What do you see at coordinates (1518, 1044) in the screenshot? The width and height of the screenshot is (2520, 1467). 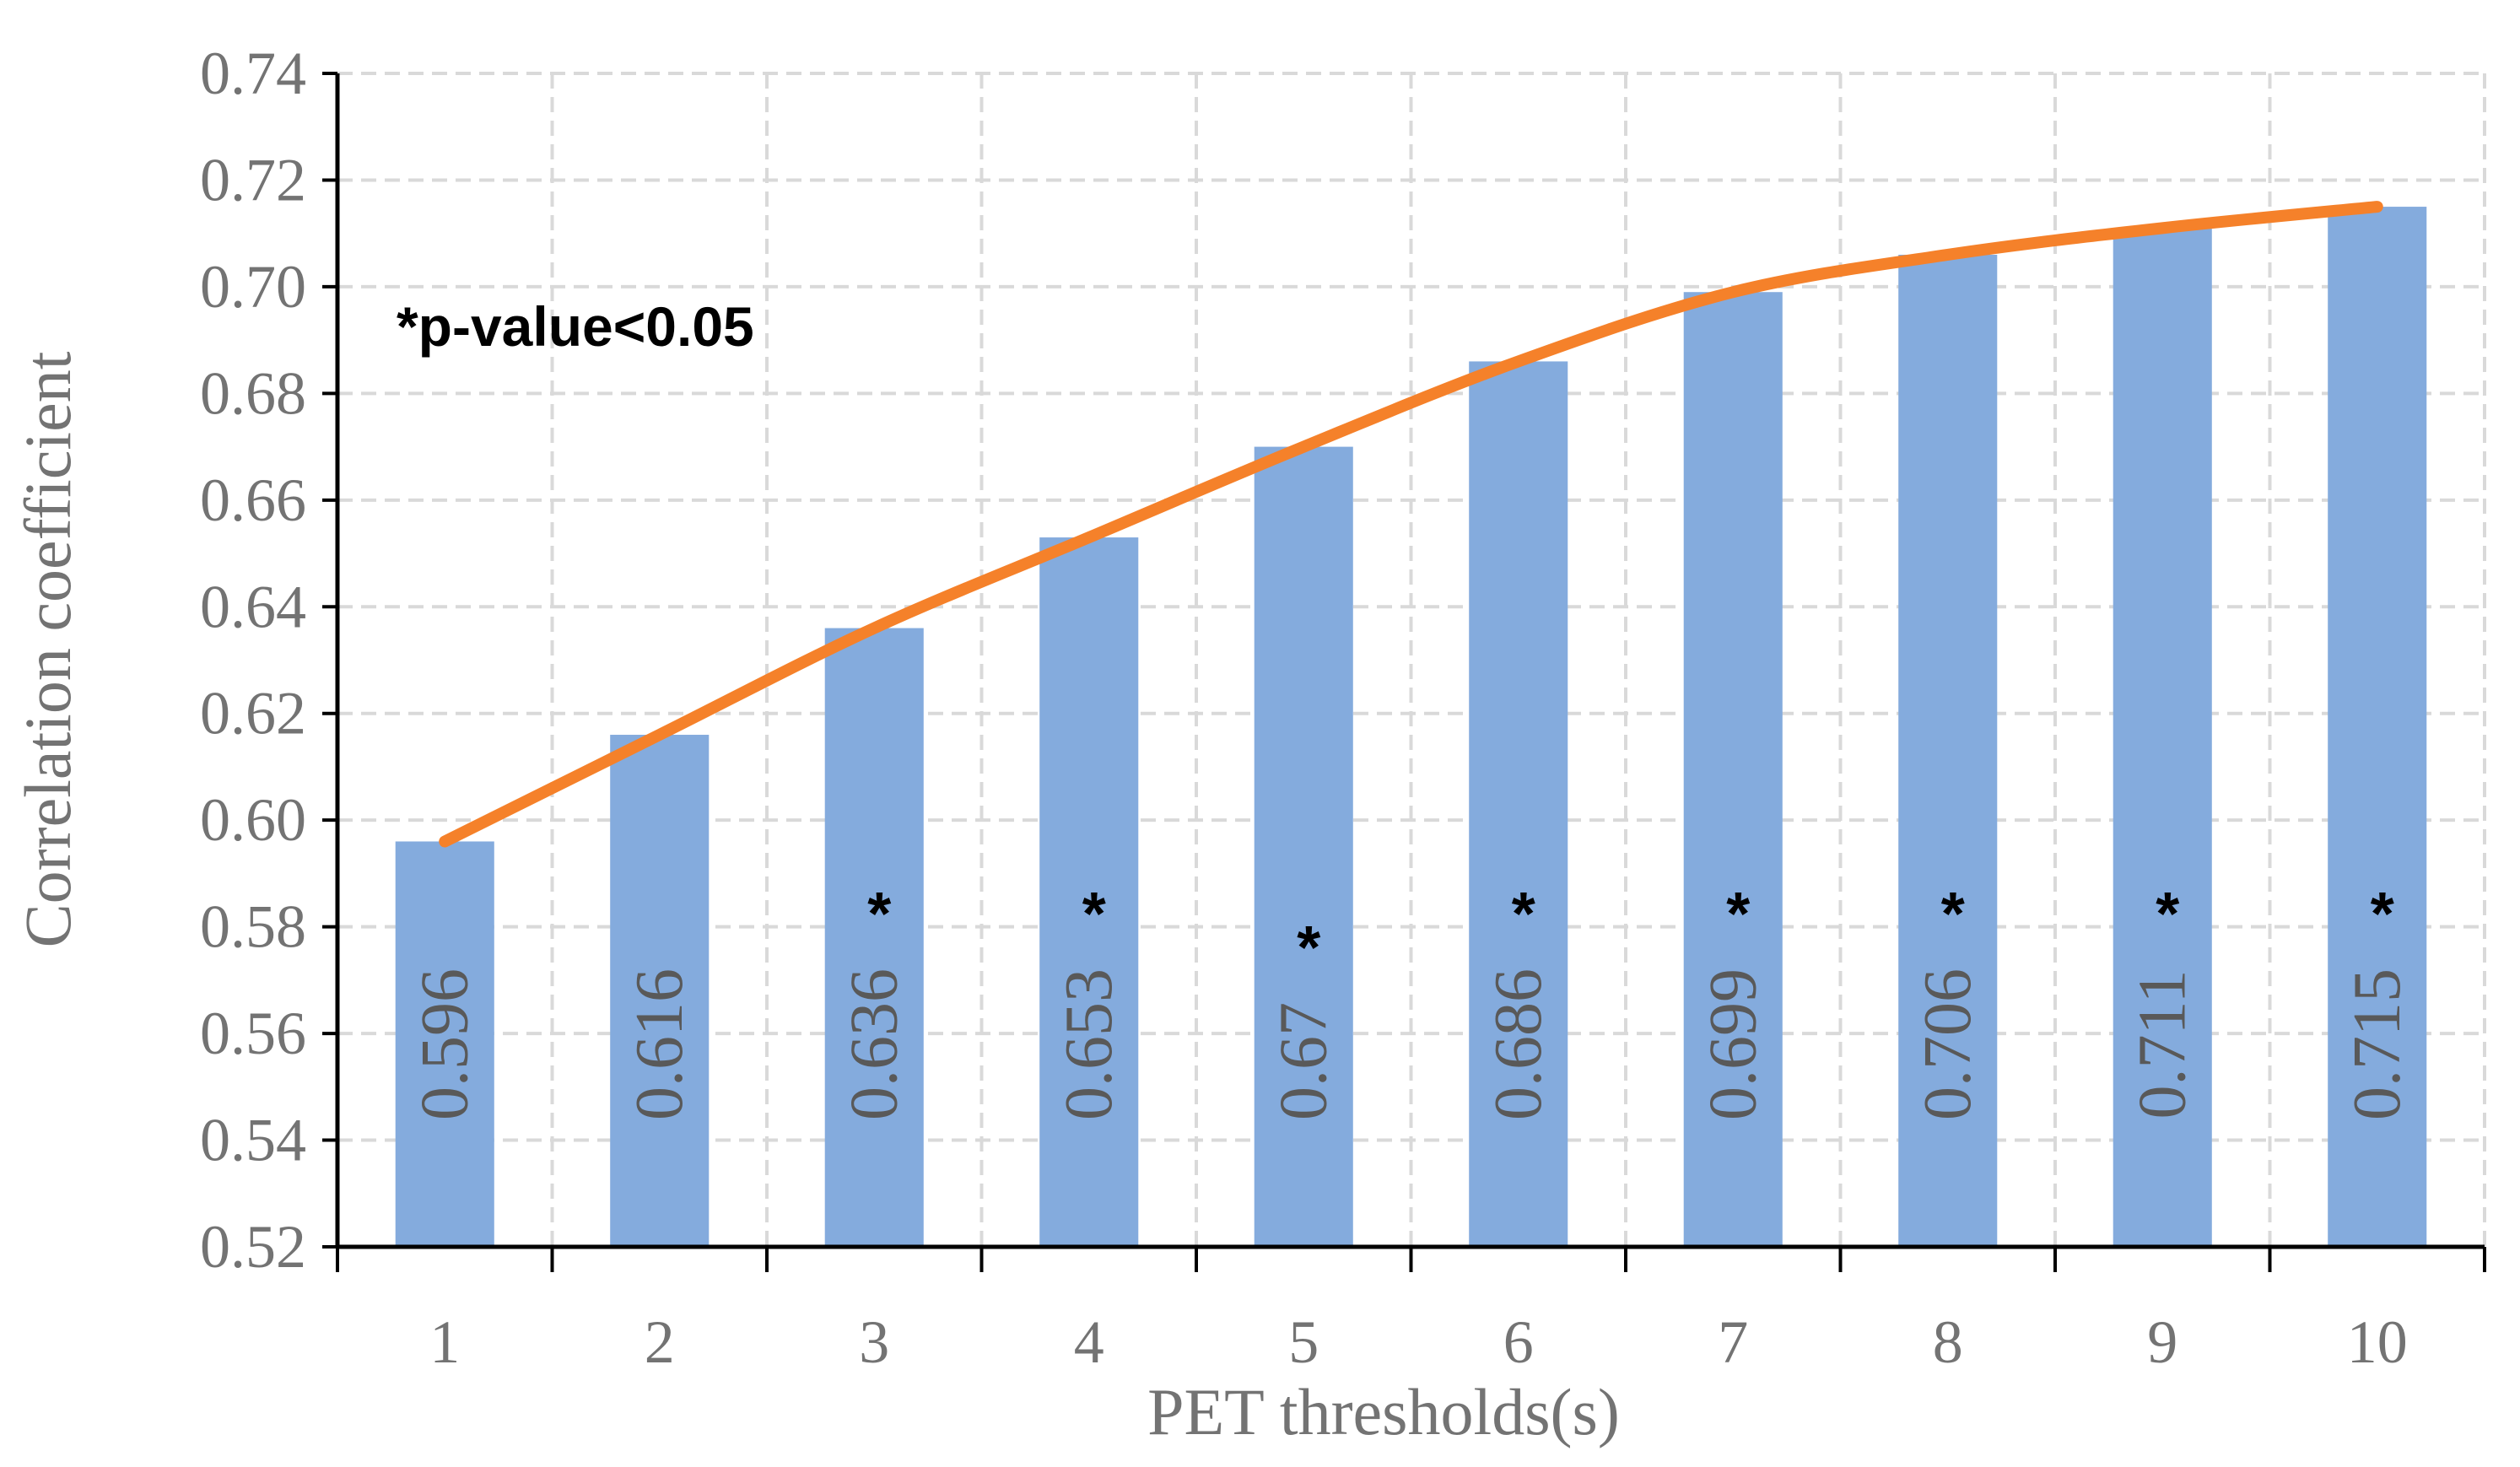 I see `data-label: 0.686` at bounding box center [1518, 1044].